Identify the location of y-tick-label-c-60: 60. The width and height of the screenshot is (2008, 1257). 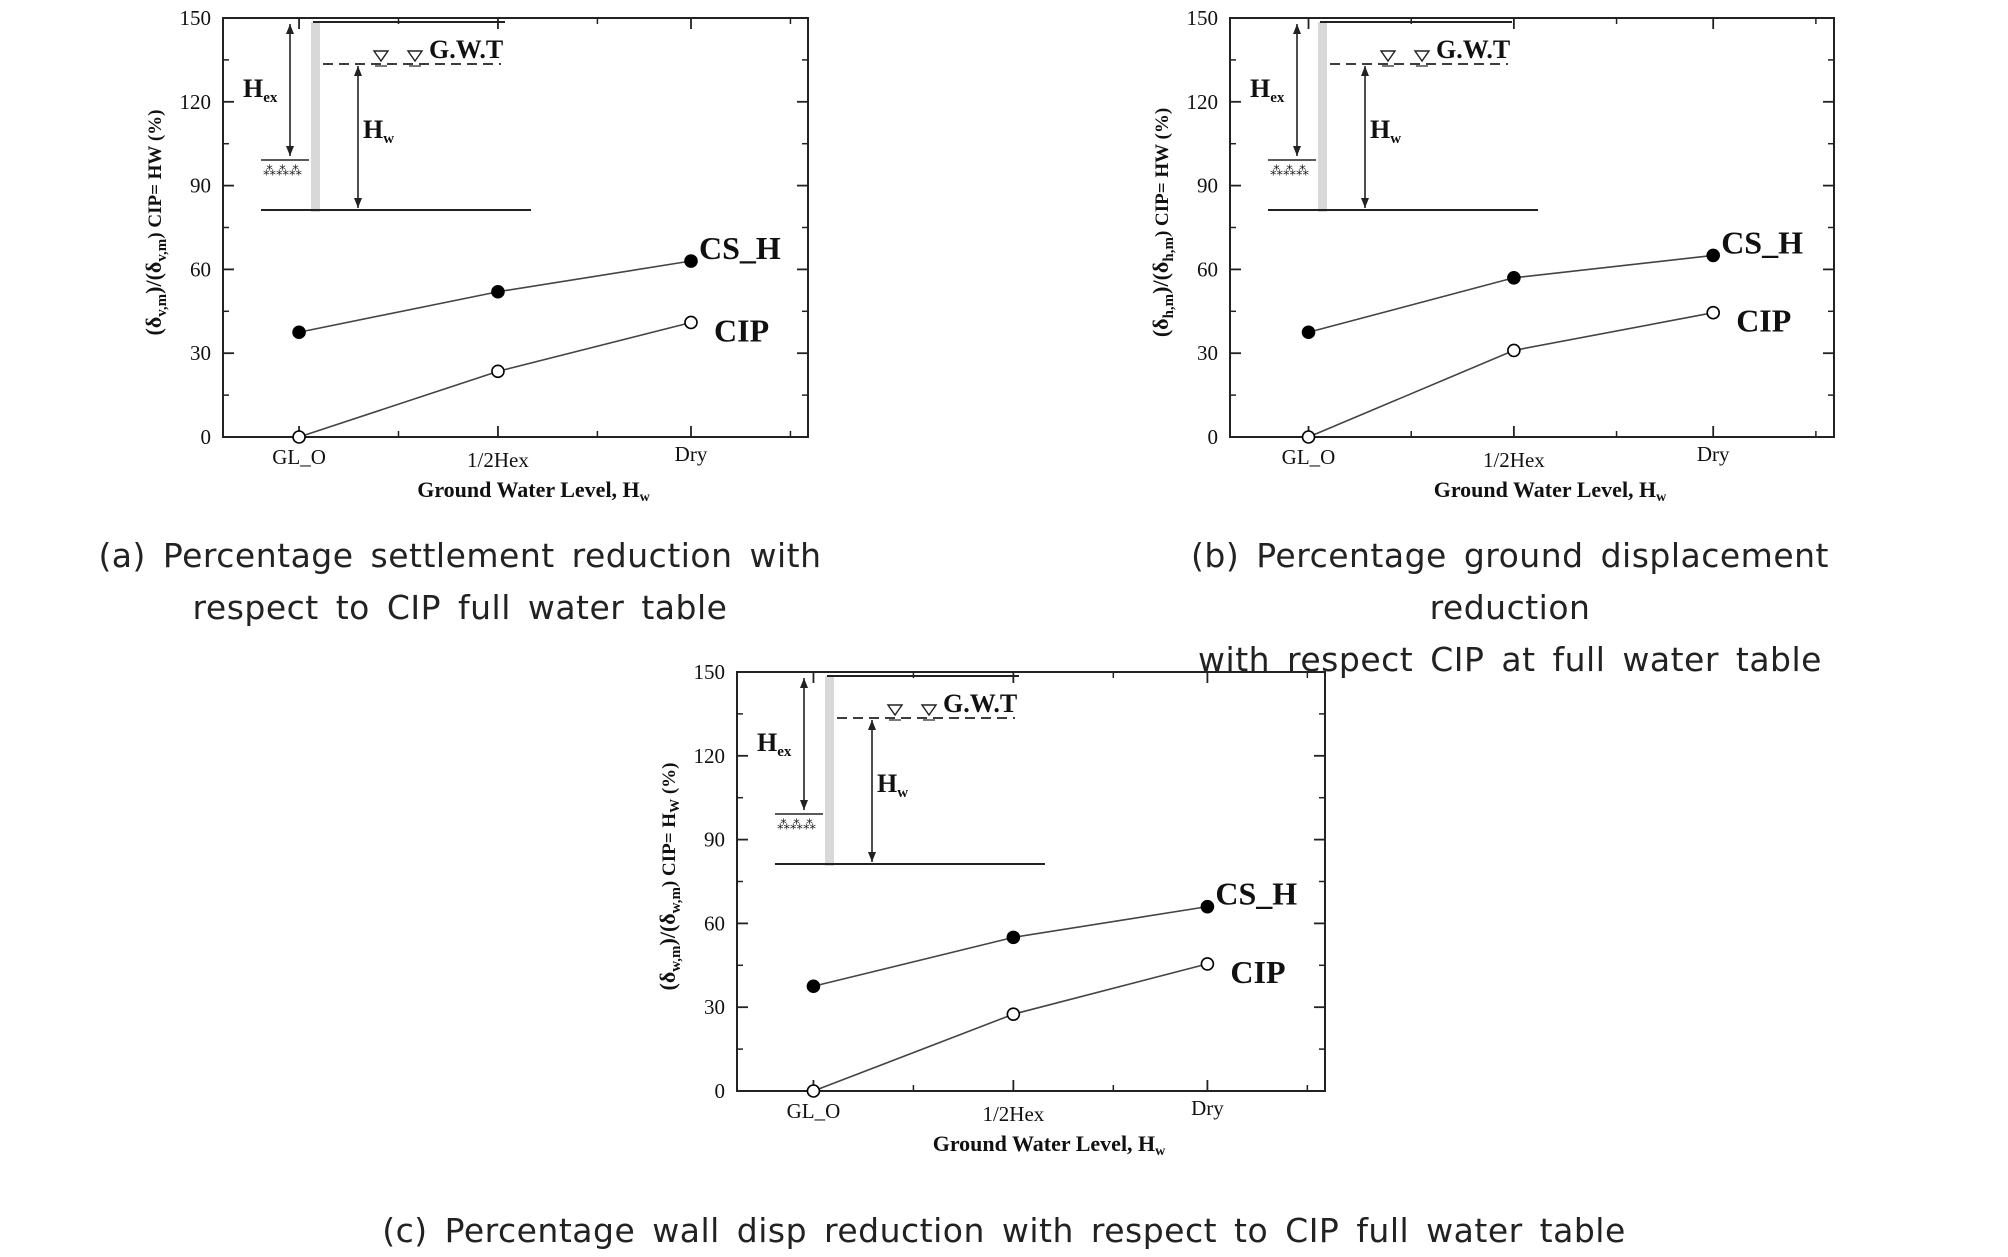
(714, 923).